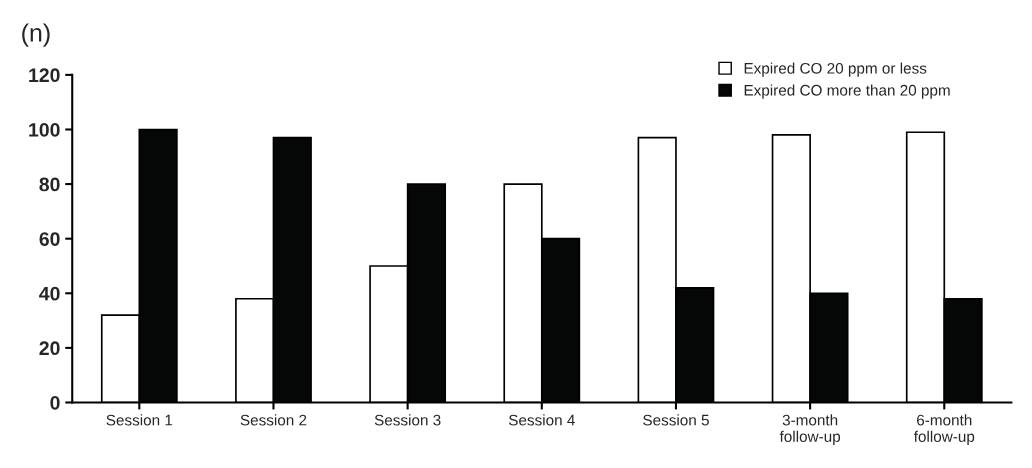  What do you see at coordinates (44, 129) in the screenshot?
I see `y-tick-label: 100` at bounding box center [44, 129].